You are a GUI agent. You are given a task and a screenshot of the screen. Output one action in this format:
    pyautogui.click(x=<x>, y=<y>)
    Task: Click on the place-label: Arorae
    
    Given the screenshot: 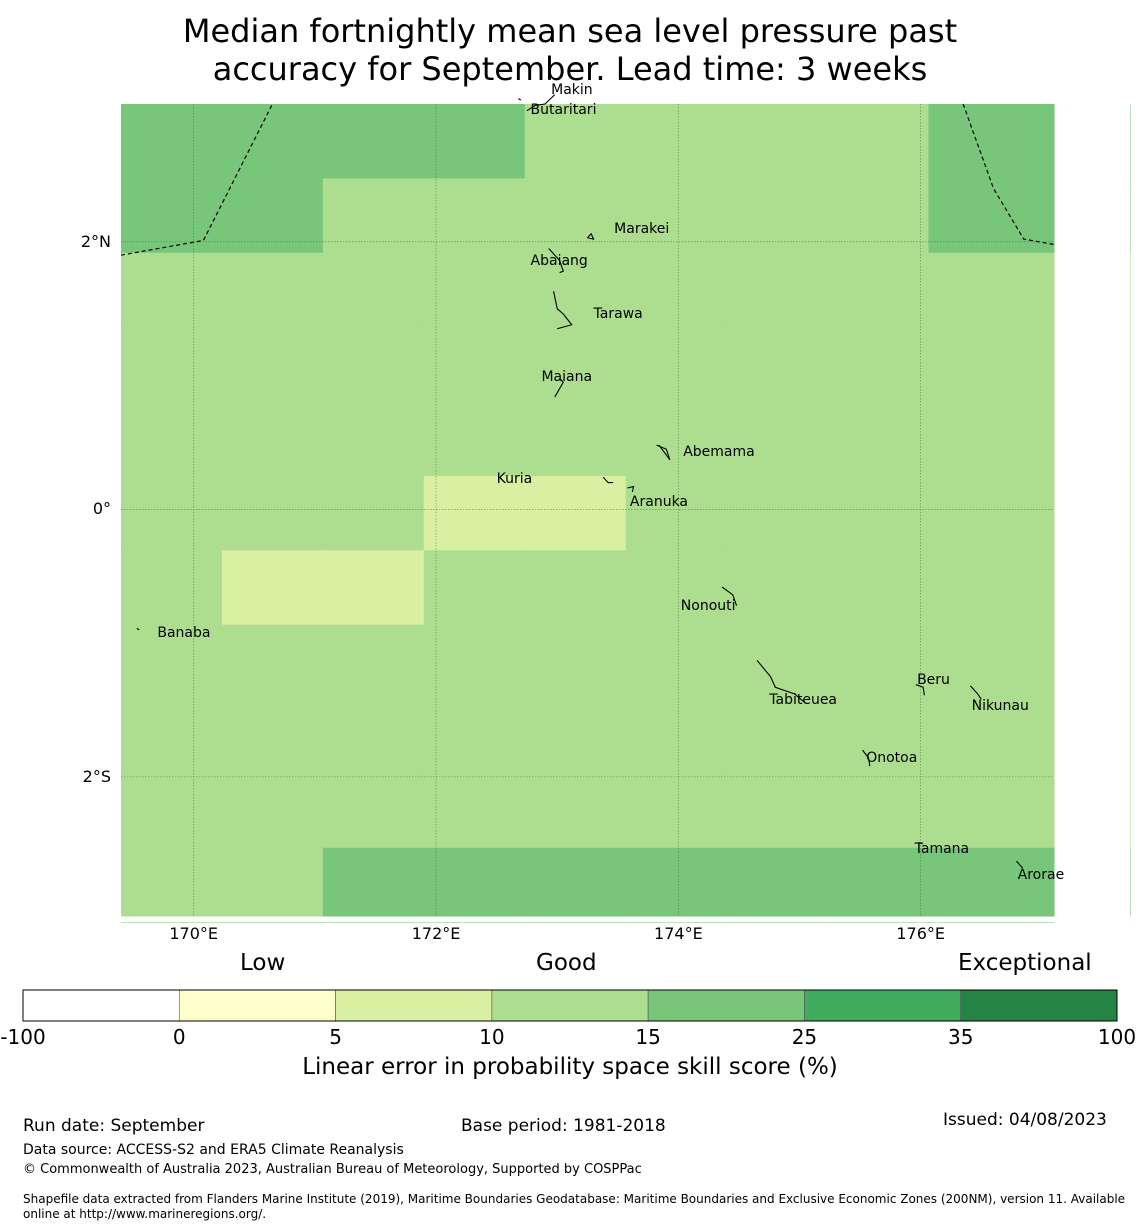 What is the action you would take?
    pyautogui.click(x=1041, y=874)
    